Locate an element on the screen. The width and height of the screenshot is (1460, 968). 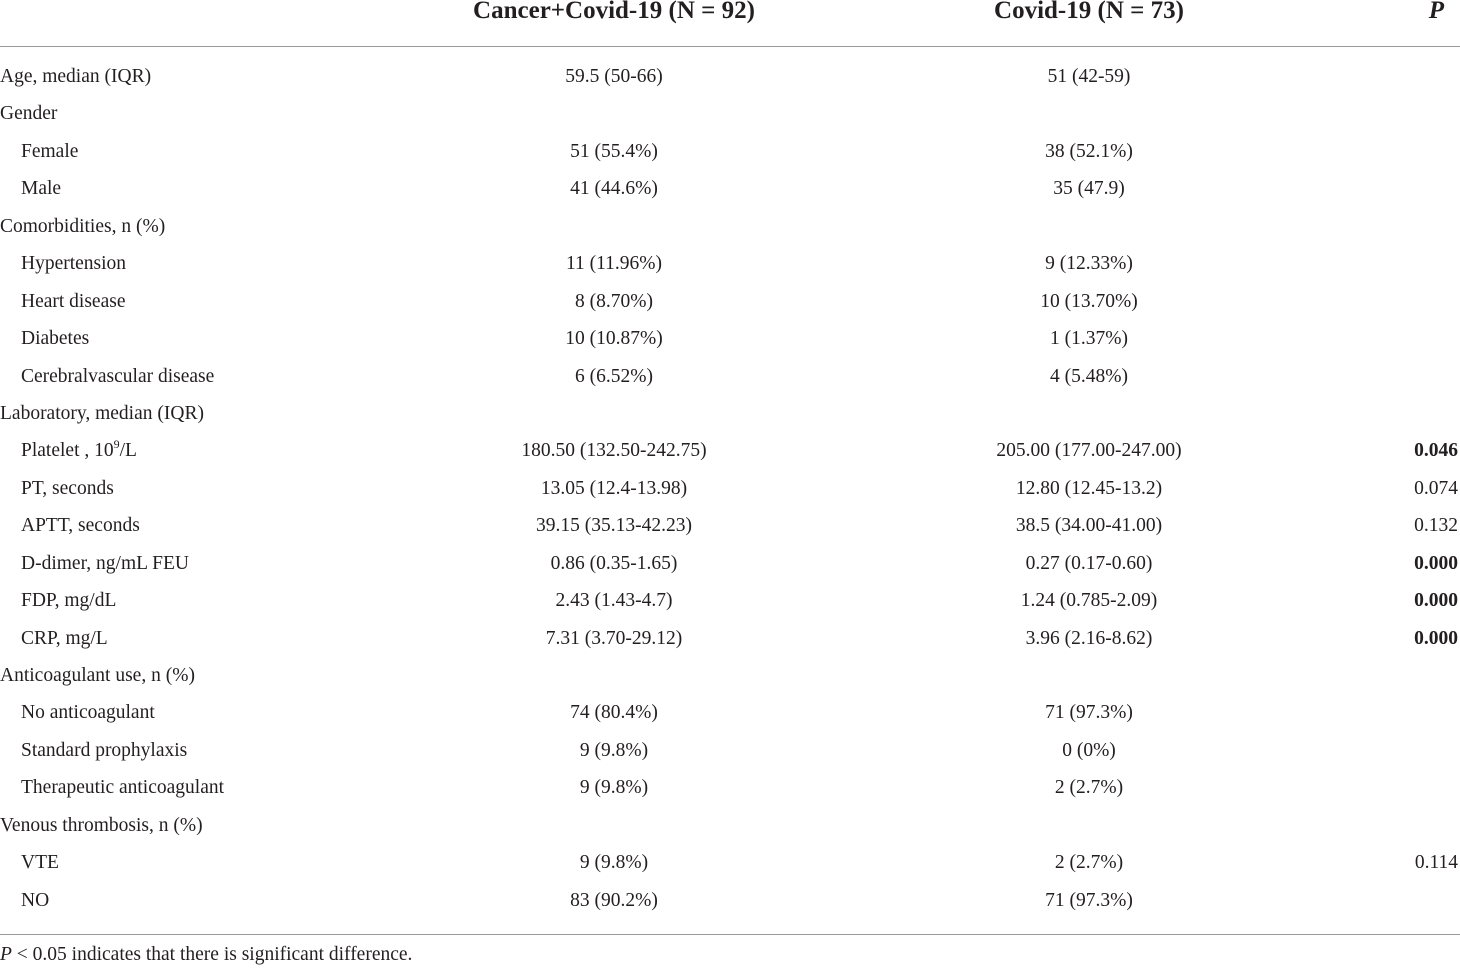
row-label-text: Laboratory, median (IQR) is located at coordinates (102, 413).